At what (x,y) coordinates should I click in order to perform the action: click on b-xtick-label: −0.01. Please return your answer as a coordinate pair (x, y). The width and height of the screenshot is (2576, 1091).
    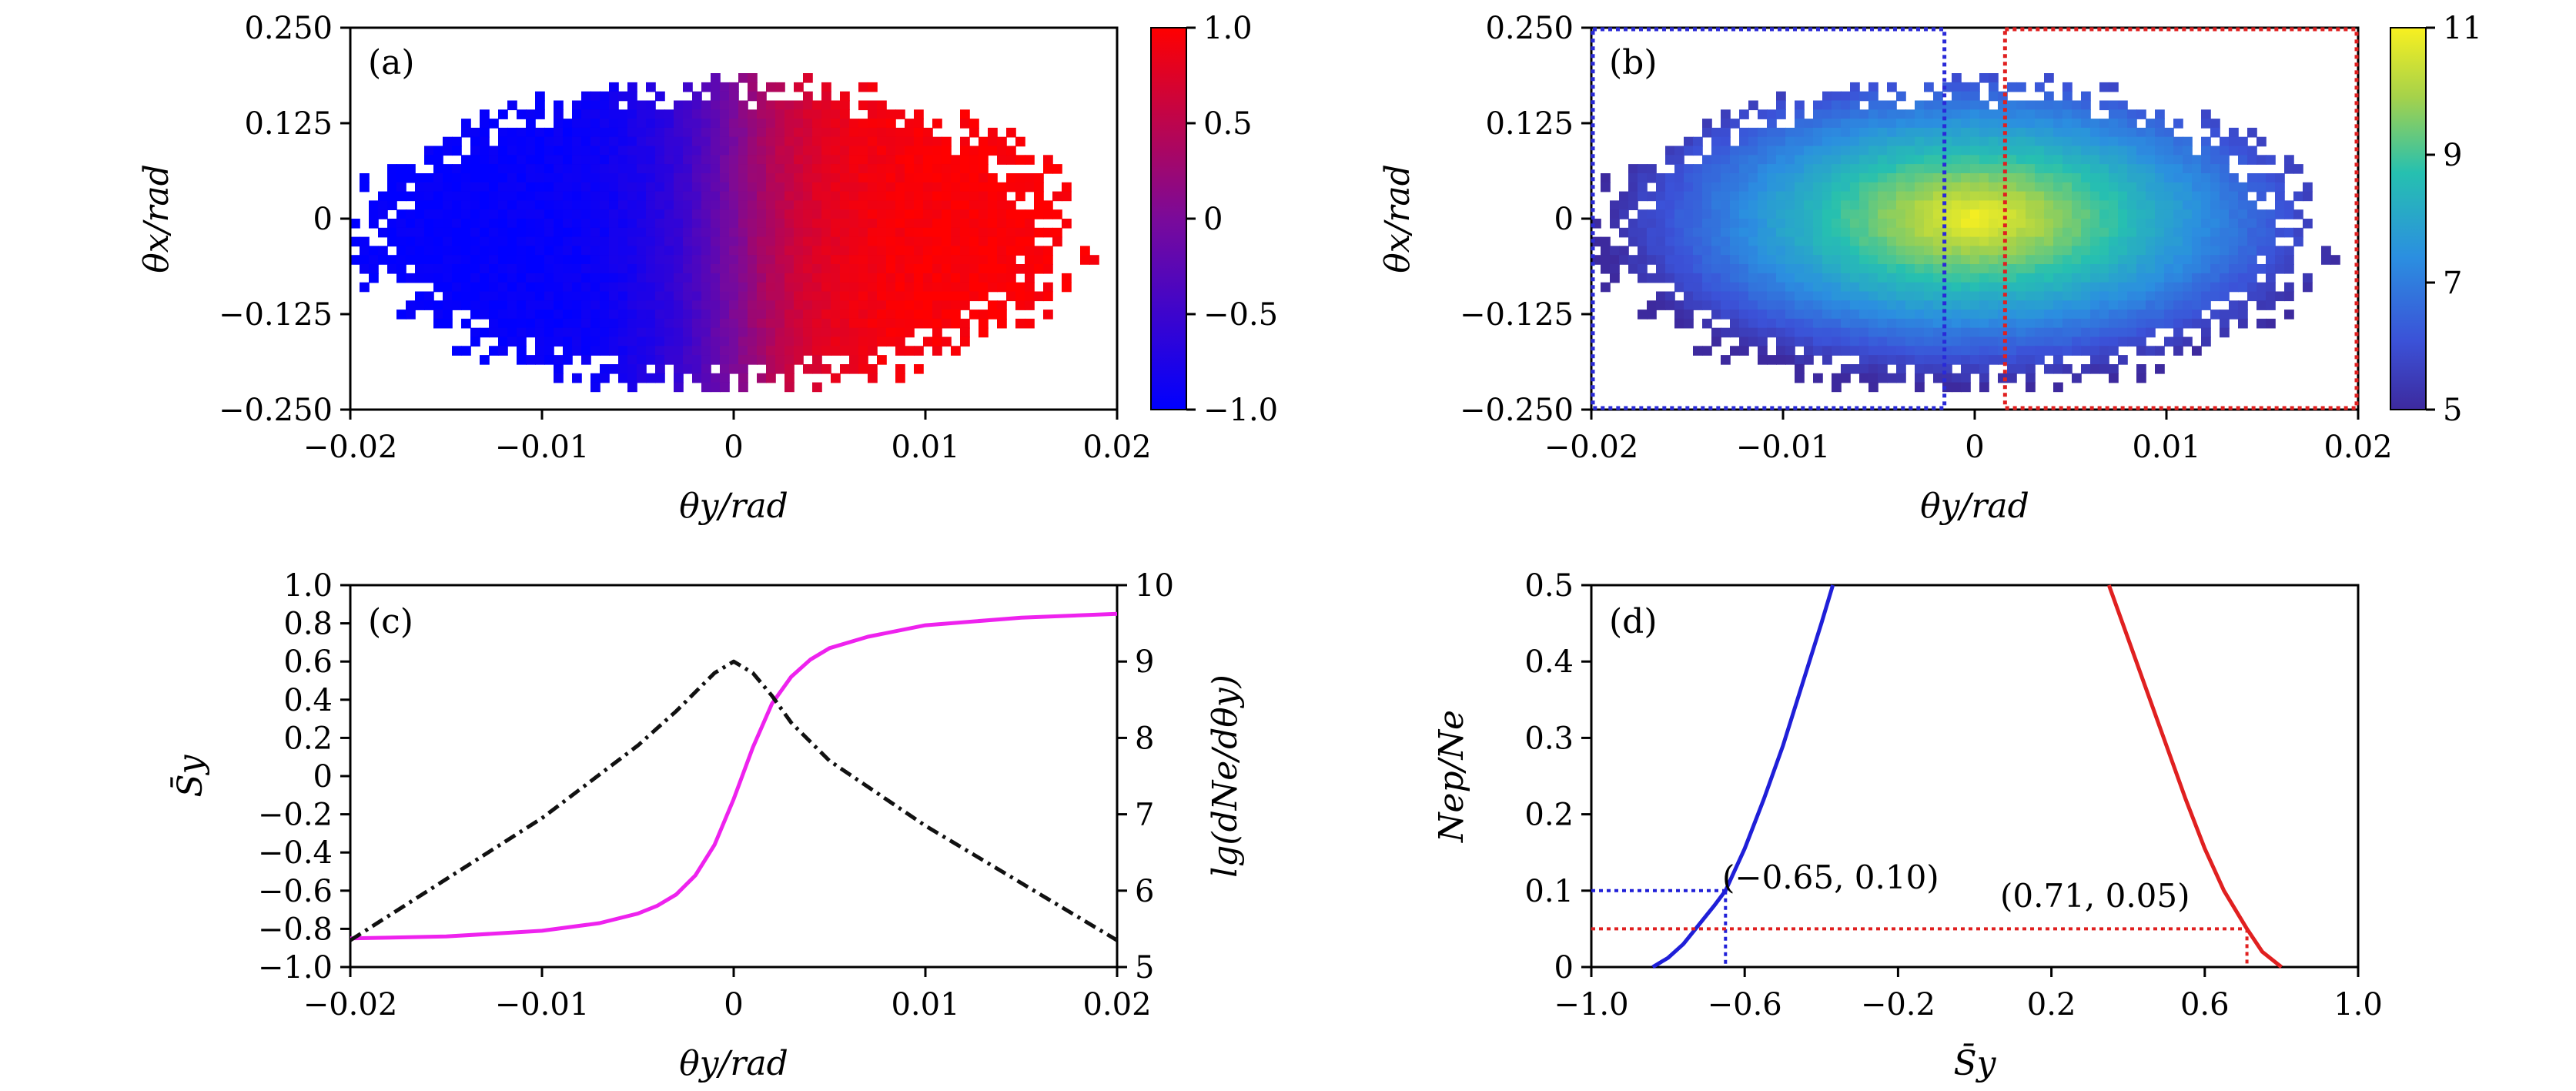
    Looking at the image, I should click on (1784, 447).